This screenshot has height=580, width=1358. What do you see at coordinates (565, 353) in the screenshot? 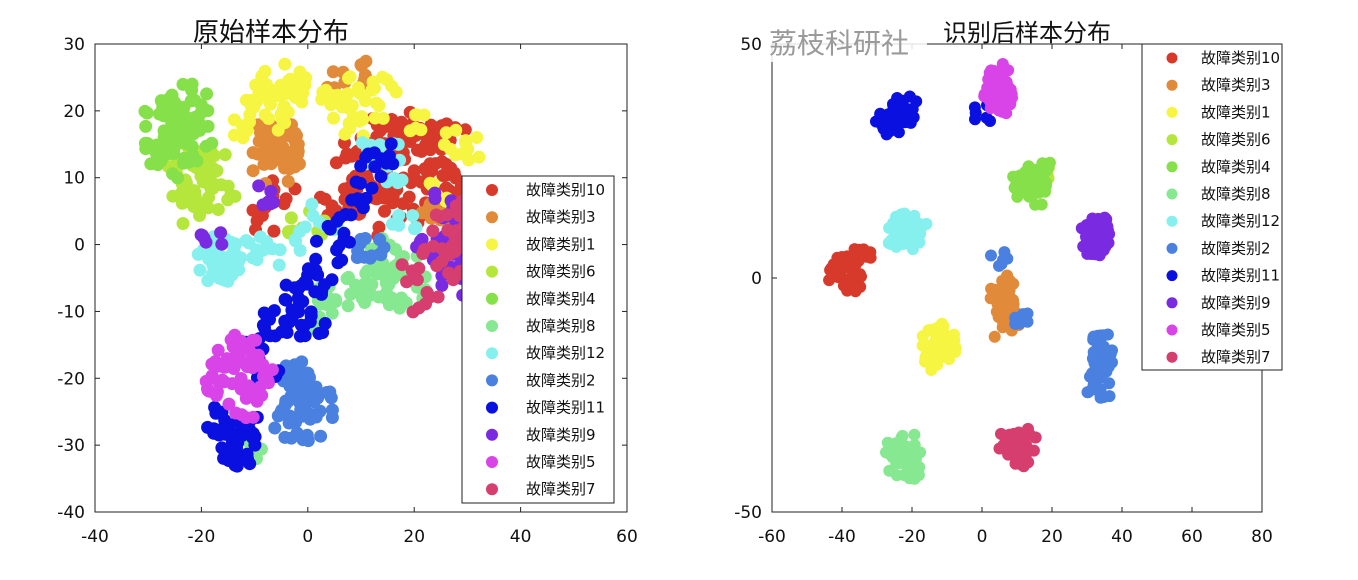
I see `legend-label: 故障类别12` at bounding box center [565, 353].